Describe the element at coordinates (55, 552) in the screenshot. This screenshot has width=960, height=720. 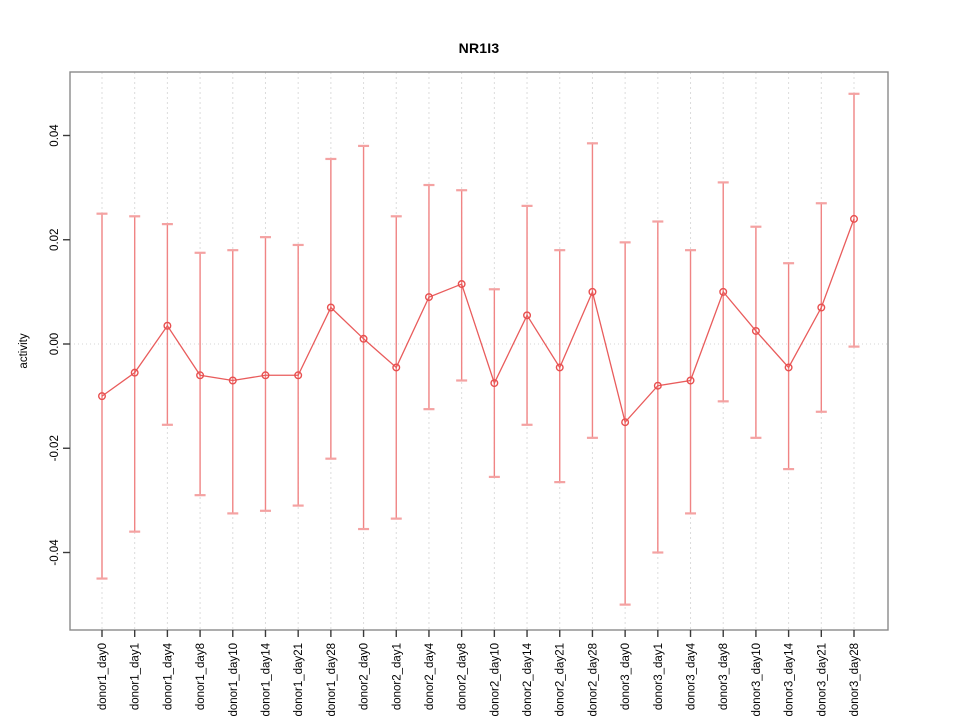
I see `y-tick-label: -0.04` at that location.